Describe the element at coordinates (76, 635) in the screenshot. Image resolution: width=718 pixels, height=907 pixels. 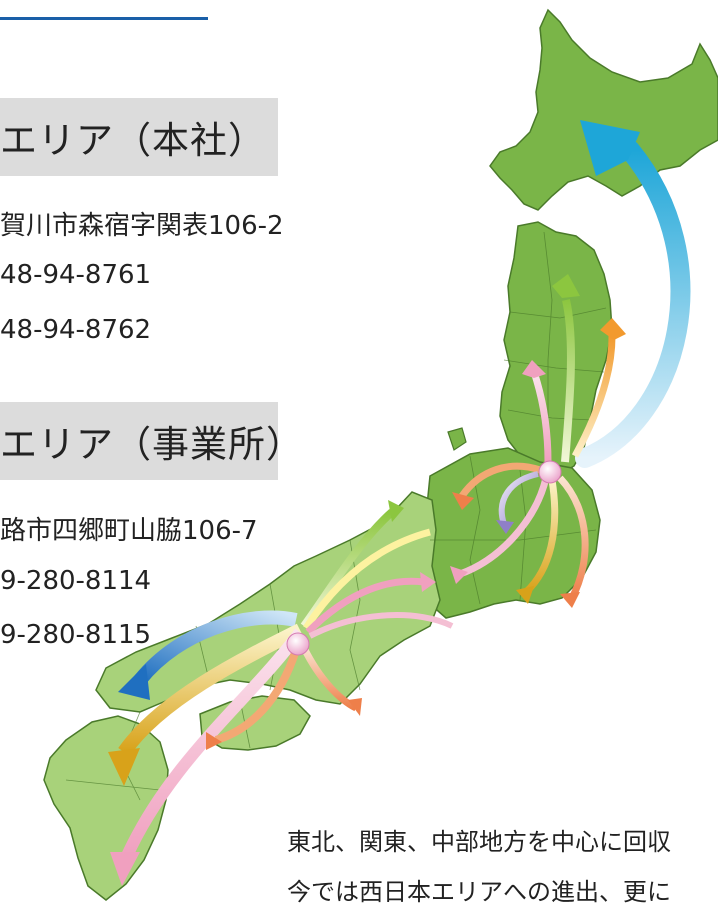
I see `office-fax: 9-280-8115` at that location.